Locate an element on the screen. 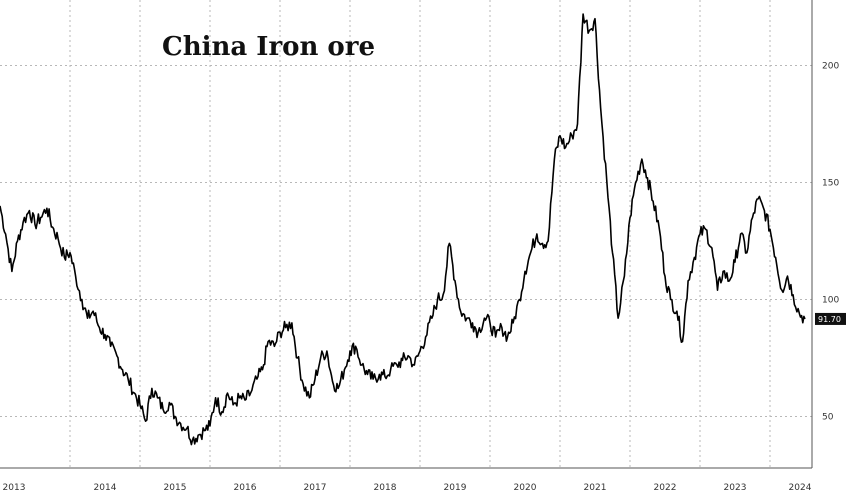 The width and height of the screenshot is (848, 496). x-tick-label: 2020 is located at coordinates (525, 488).